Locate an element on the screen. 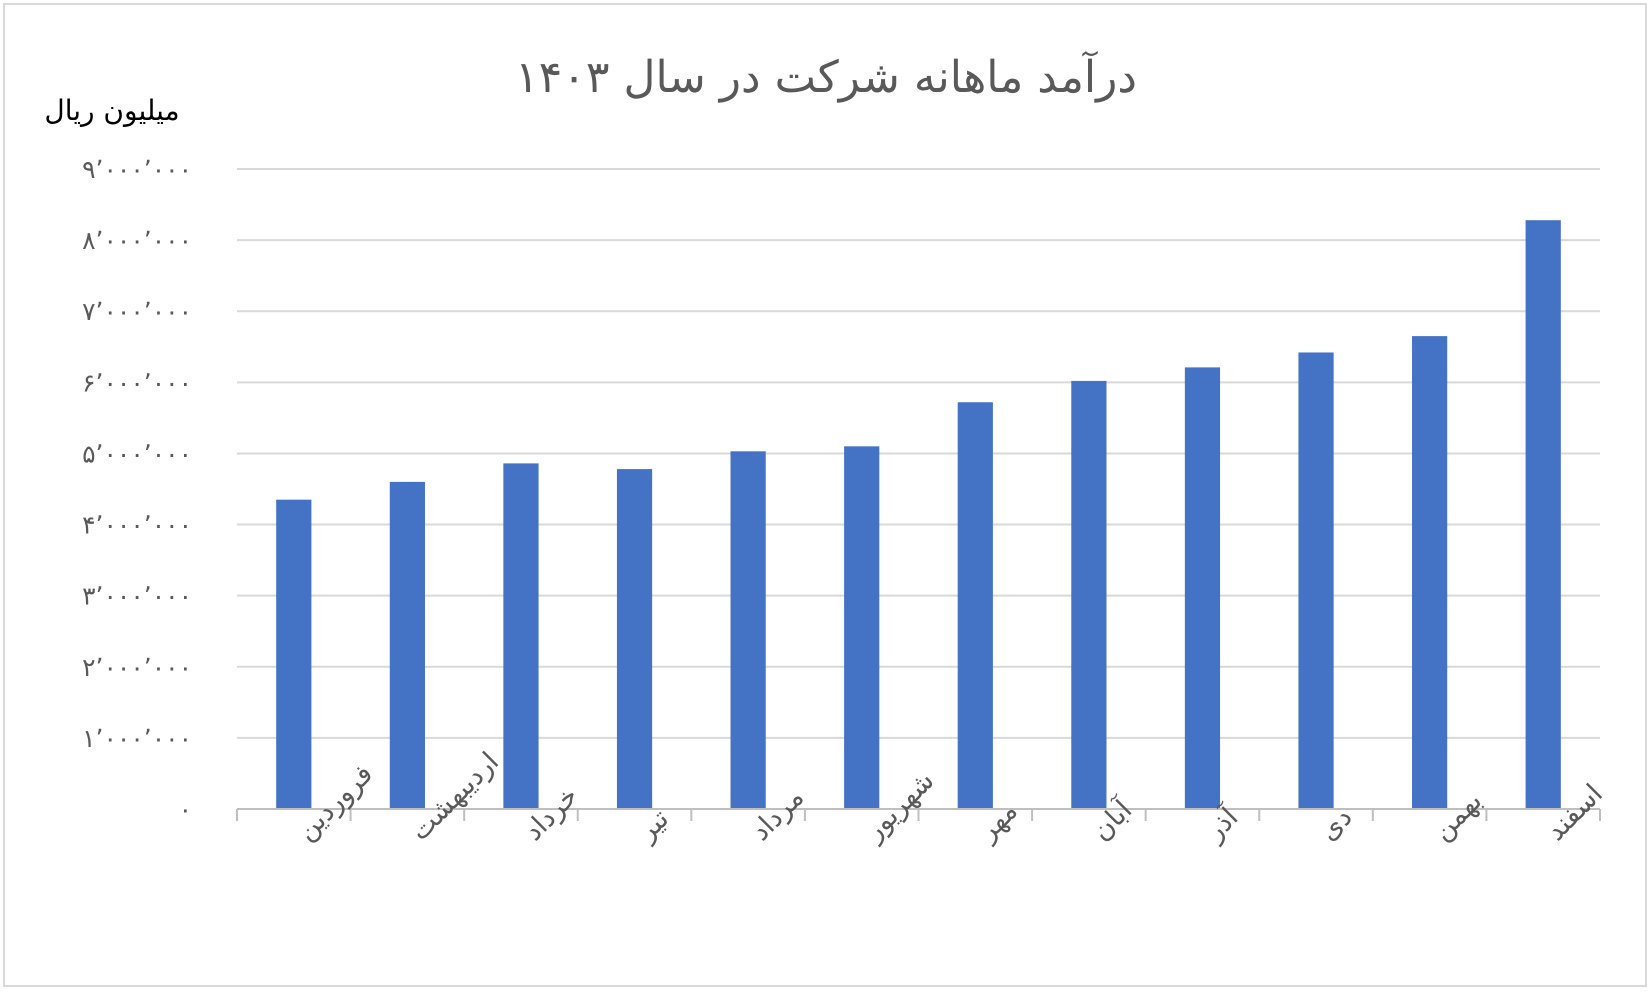 The width and height of the screenshot is (1652, 992). chart-title: درآمد ماهانه شرکت در سال ۱۴۰۳ is located at coordinates (826, 76).